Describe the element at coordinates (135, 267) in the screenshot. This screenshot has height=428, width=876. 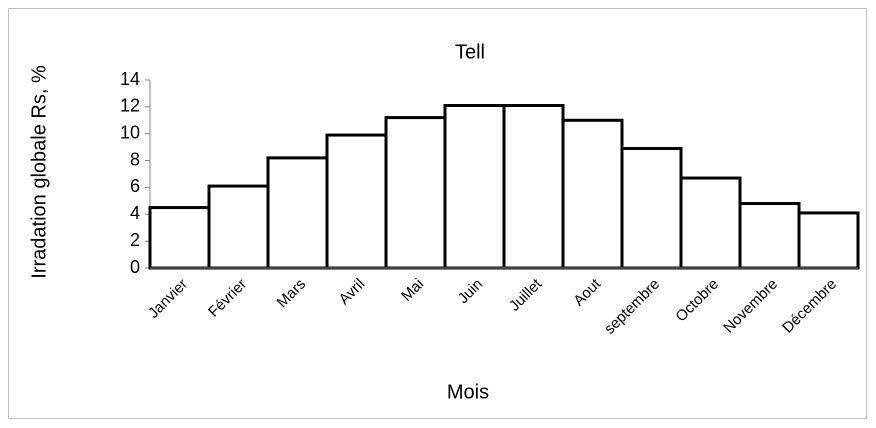
I see `y-tick-label: 0` at that location.